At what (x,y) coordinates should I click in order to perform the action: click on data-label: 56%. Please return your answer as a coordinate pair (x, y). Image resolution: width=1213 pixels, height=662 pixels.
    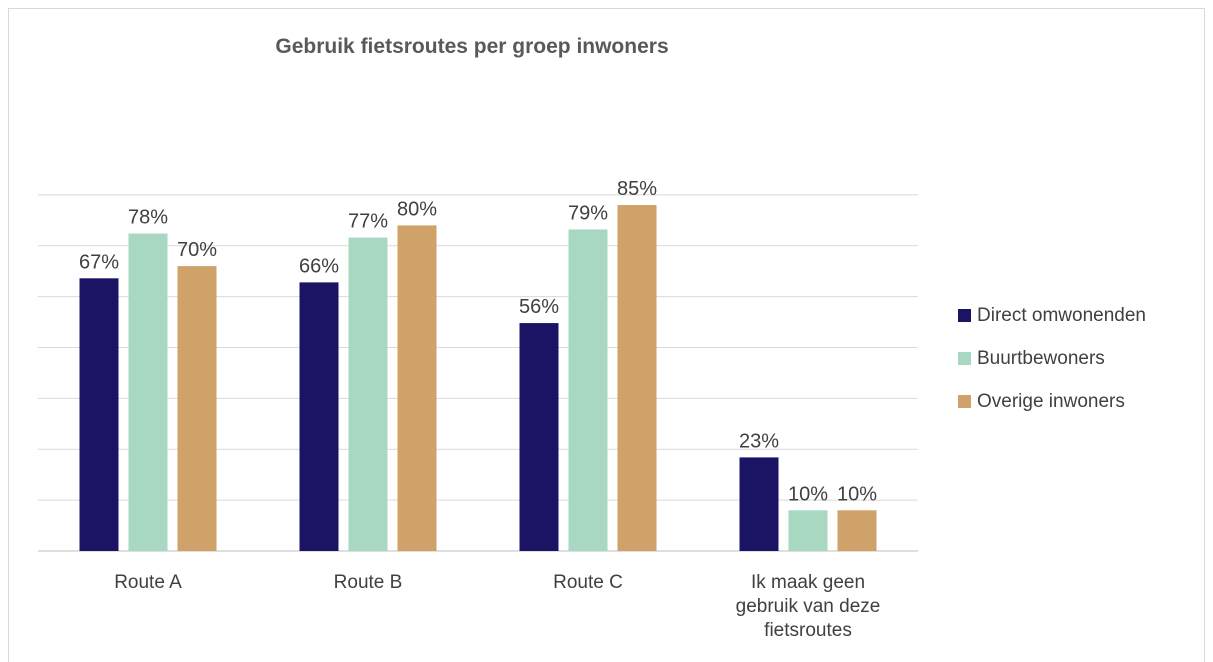
    Looking at the image, I should click on (539, 307).